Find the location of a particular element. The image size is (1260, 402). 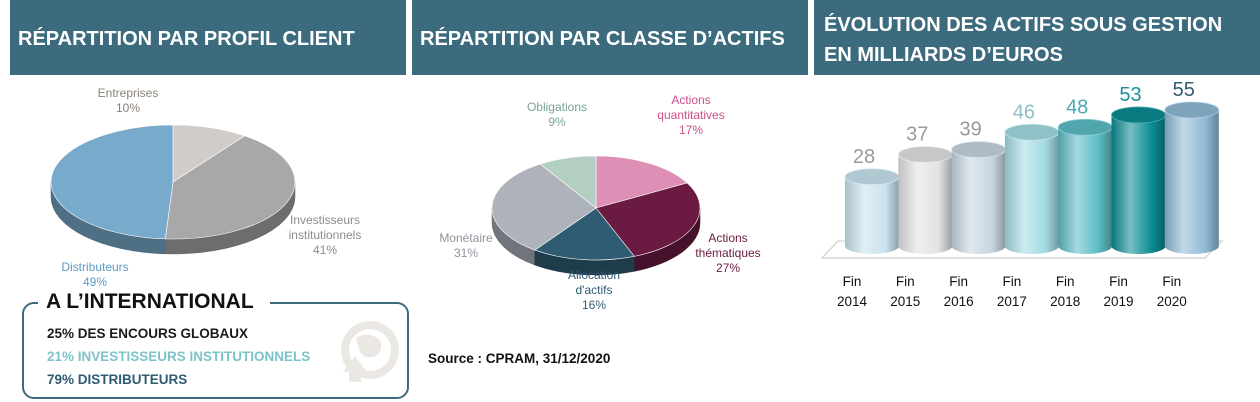

evolution-chart-title-line1: ÉVOLUTION DES ACTIFS SOUS GESTION is located at coordinates (1023, 25).